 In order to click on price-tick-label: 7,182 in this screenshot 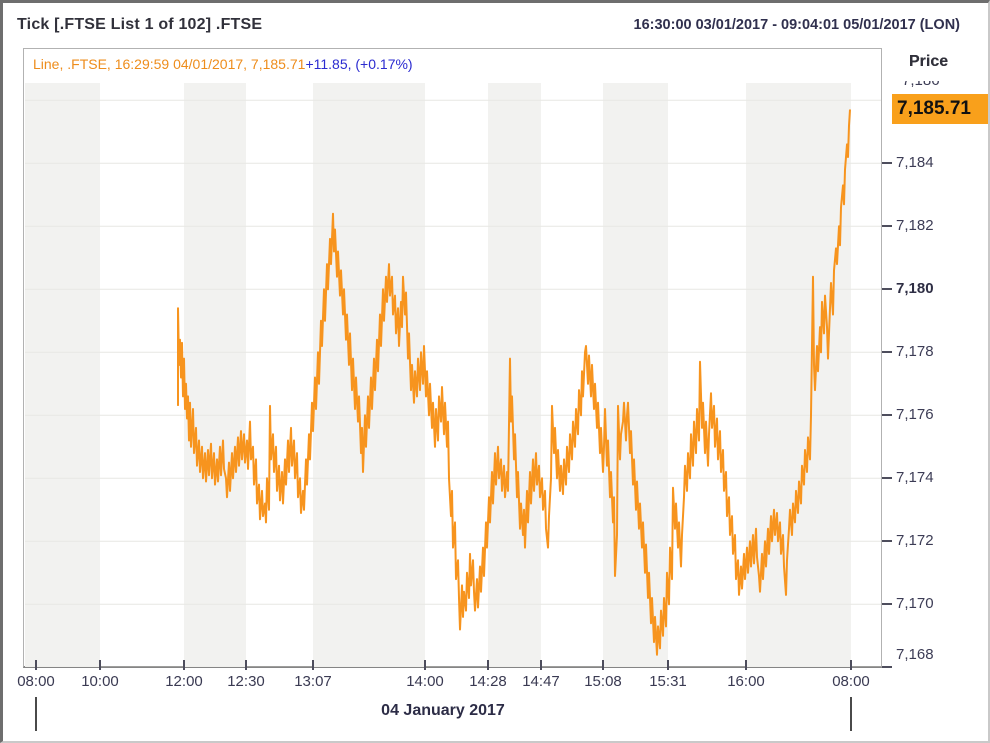, I will do `click(915, 225)`.